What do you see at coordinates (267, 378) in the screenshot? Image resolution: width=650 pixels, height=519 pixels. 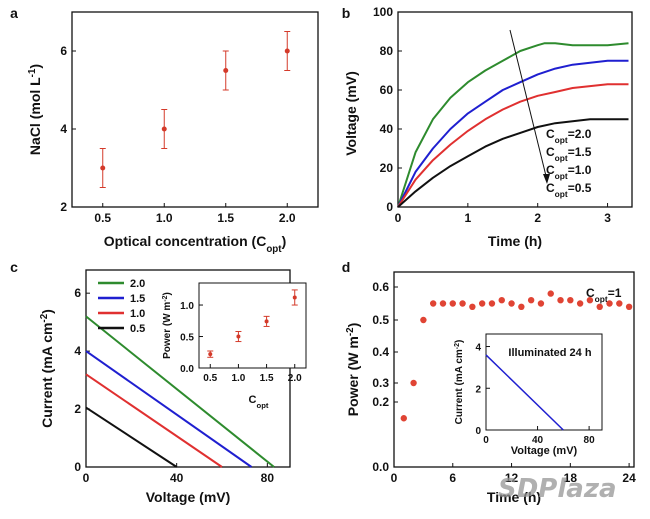 I see `inset-x-tick-label: 1.5` at bounding box center [267, 378].